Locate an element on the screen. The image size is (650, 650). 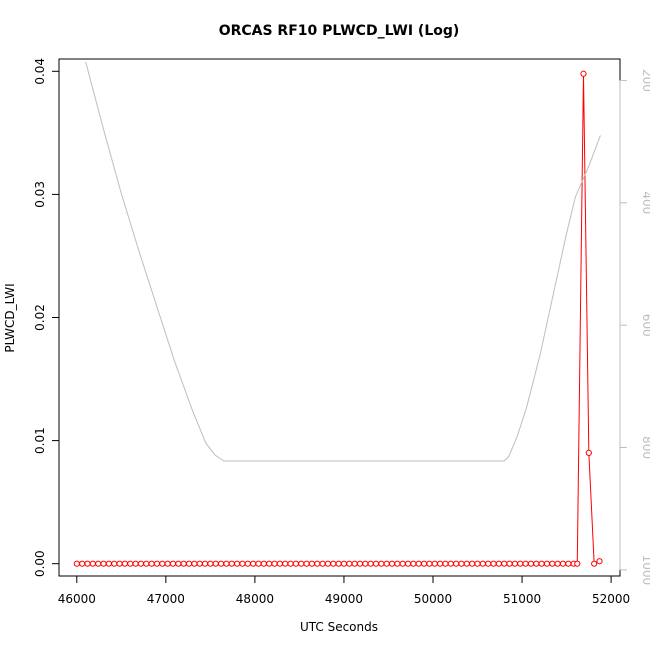
secondary-y-axis: 200 400 600 800 1000 is located at coordinates (634, 327).